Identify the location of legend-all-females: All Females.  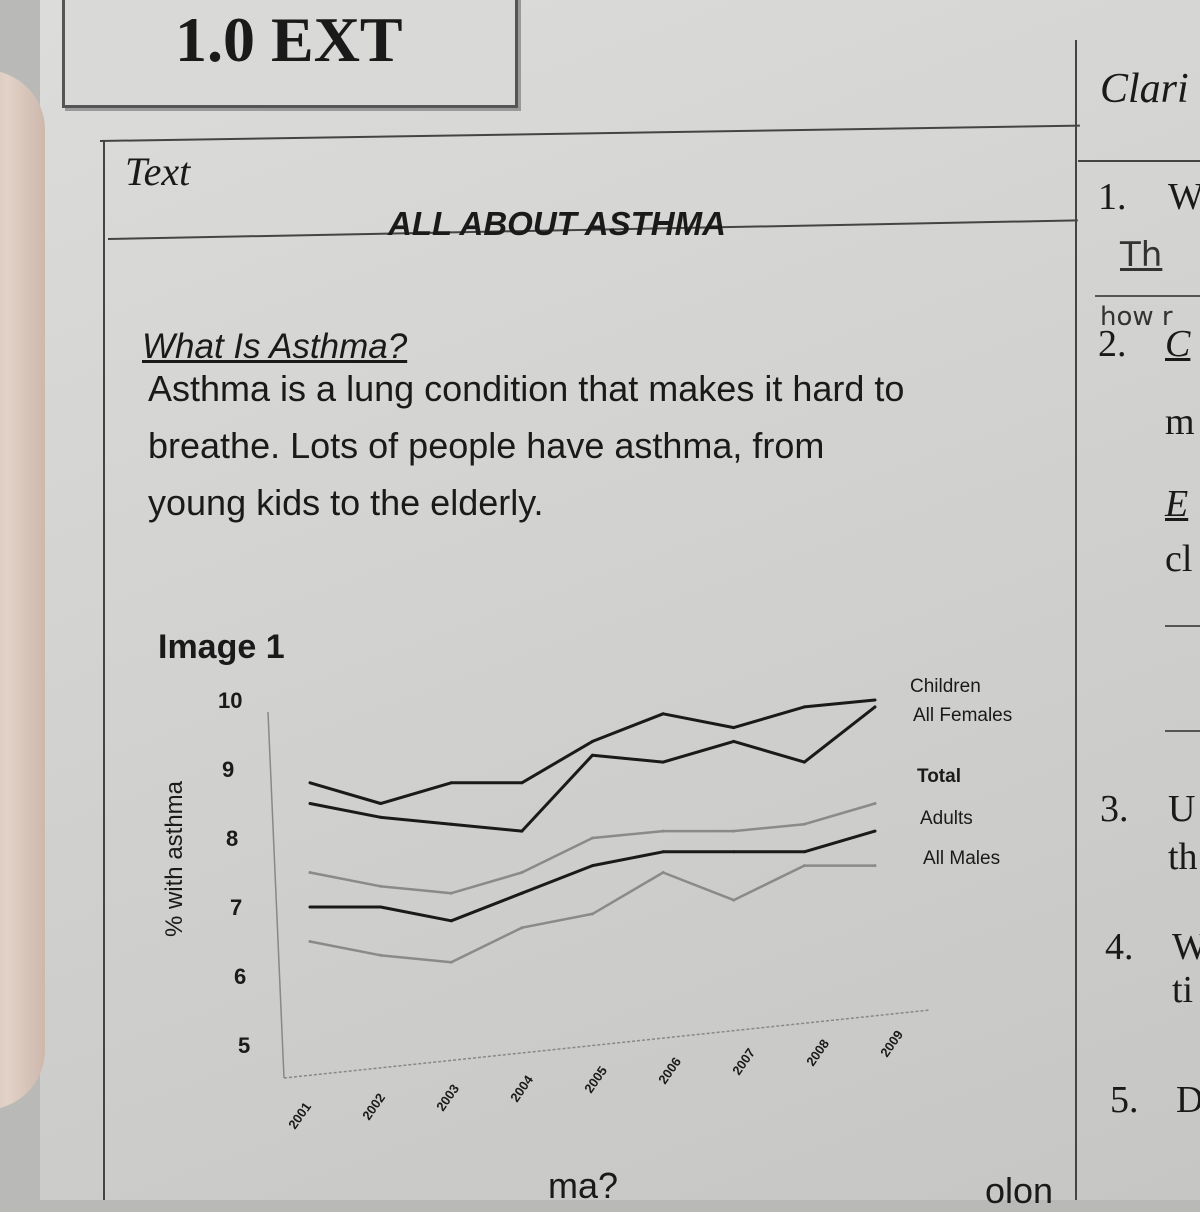
(963, 715).